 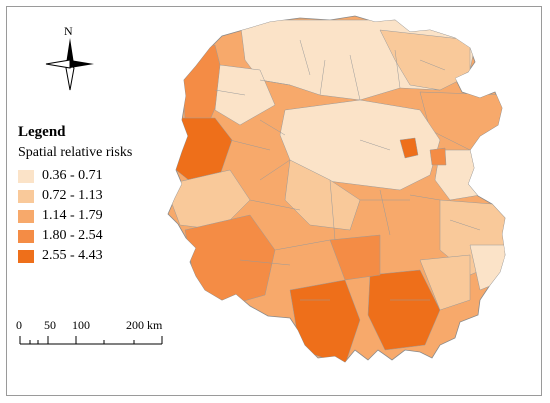 What do you see at coordinates (69, 64) in the screenshot?
I see `north-arrow-icon` at bounding box center [69, 64].